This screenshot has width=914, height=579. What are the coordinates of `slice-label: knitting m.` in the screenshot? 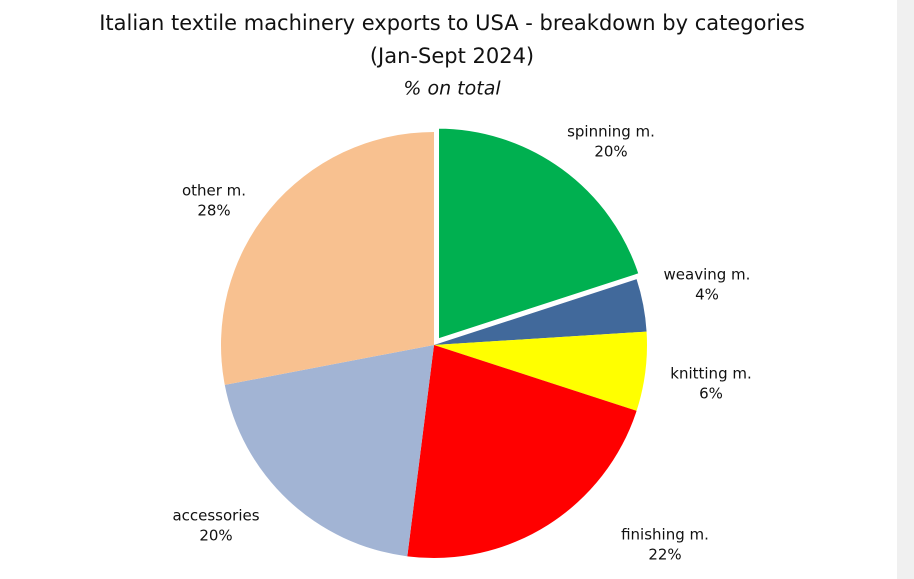 It's located at (710, 374).